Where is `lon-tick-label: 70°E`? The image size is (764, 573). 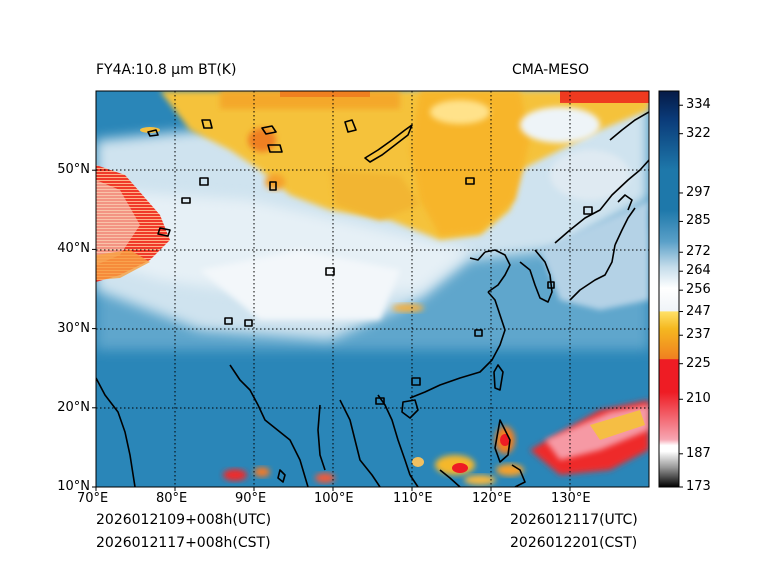 lon-tick-label: 70°E is located at coordinates (93, 498).